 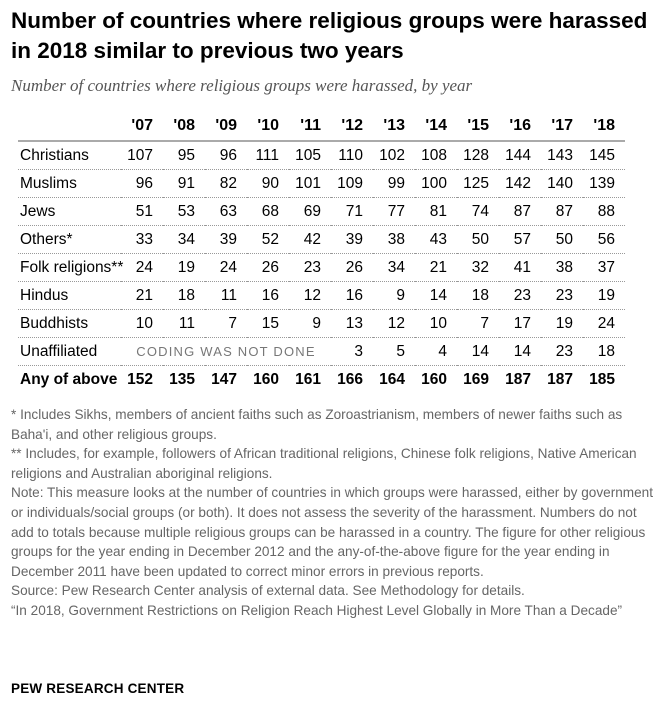 What do you see at coordinates (436, 351) in the screenshot?
I see `table-cell: 4` at bounding box center [436, 351].